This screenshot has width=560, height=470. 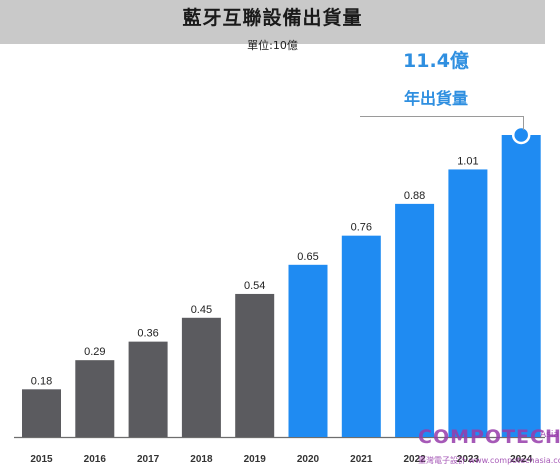 What do you see at coordinates (308, 350) in the screenshot?
I see `bar-2020` at bounding box center [308, 350].